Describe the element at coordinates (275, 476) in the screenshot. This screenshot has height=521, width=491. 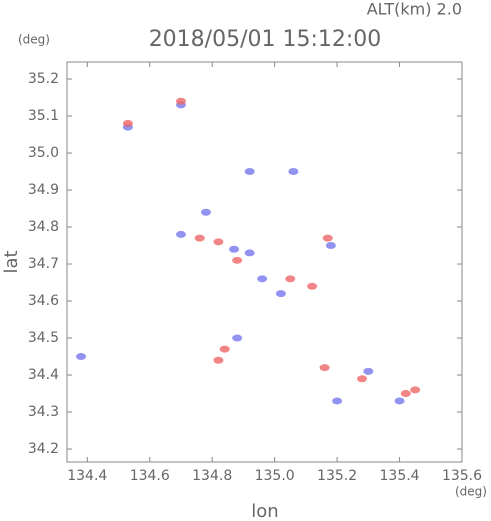
I see `x-tick-label: 135.0` at that location.